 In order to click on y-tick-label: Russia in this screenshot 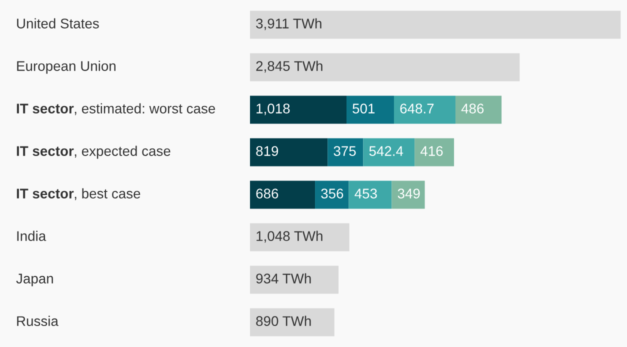, I will do `click(37, 321)`.